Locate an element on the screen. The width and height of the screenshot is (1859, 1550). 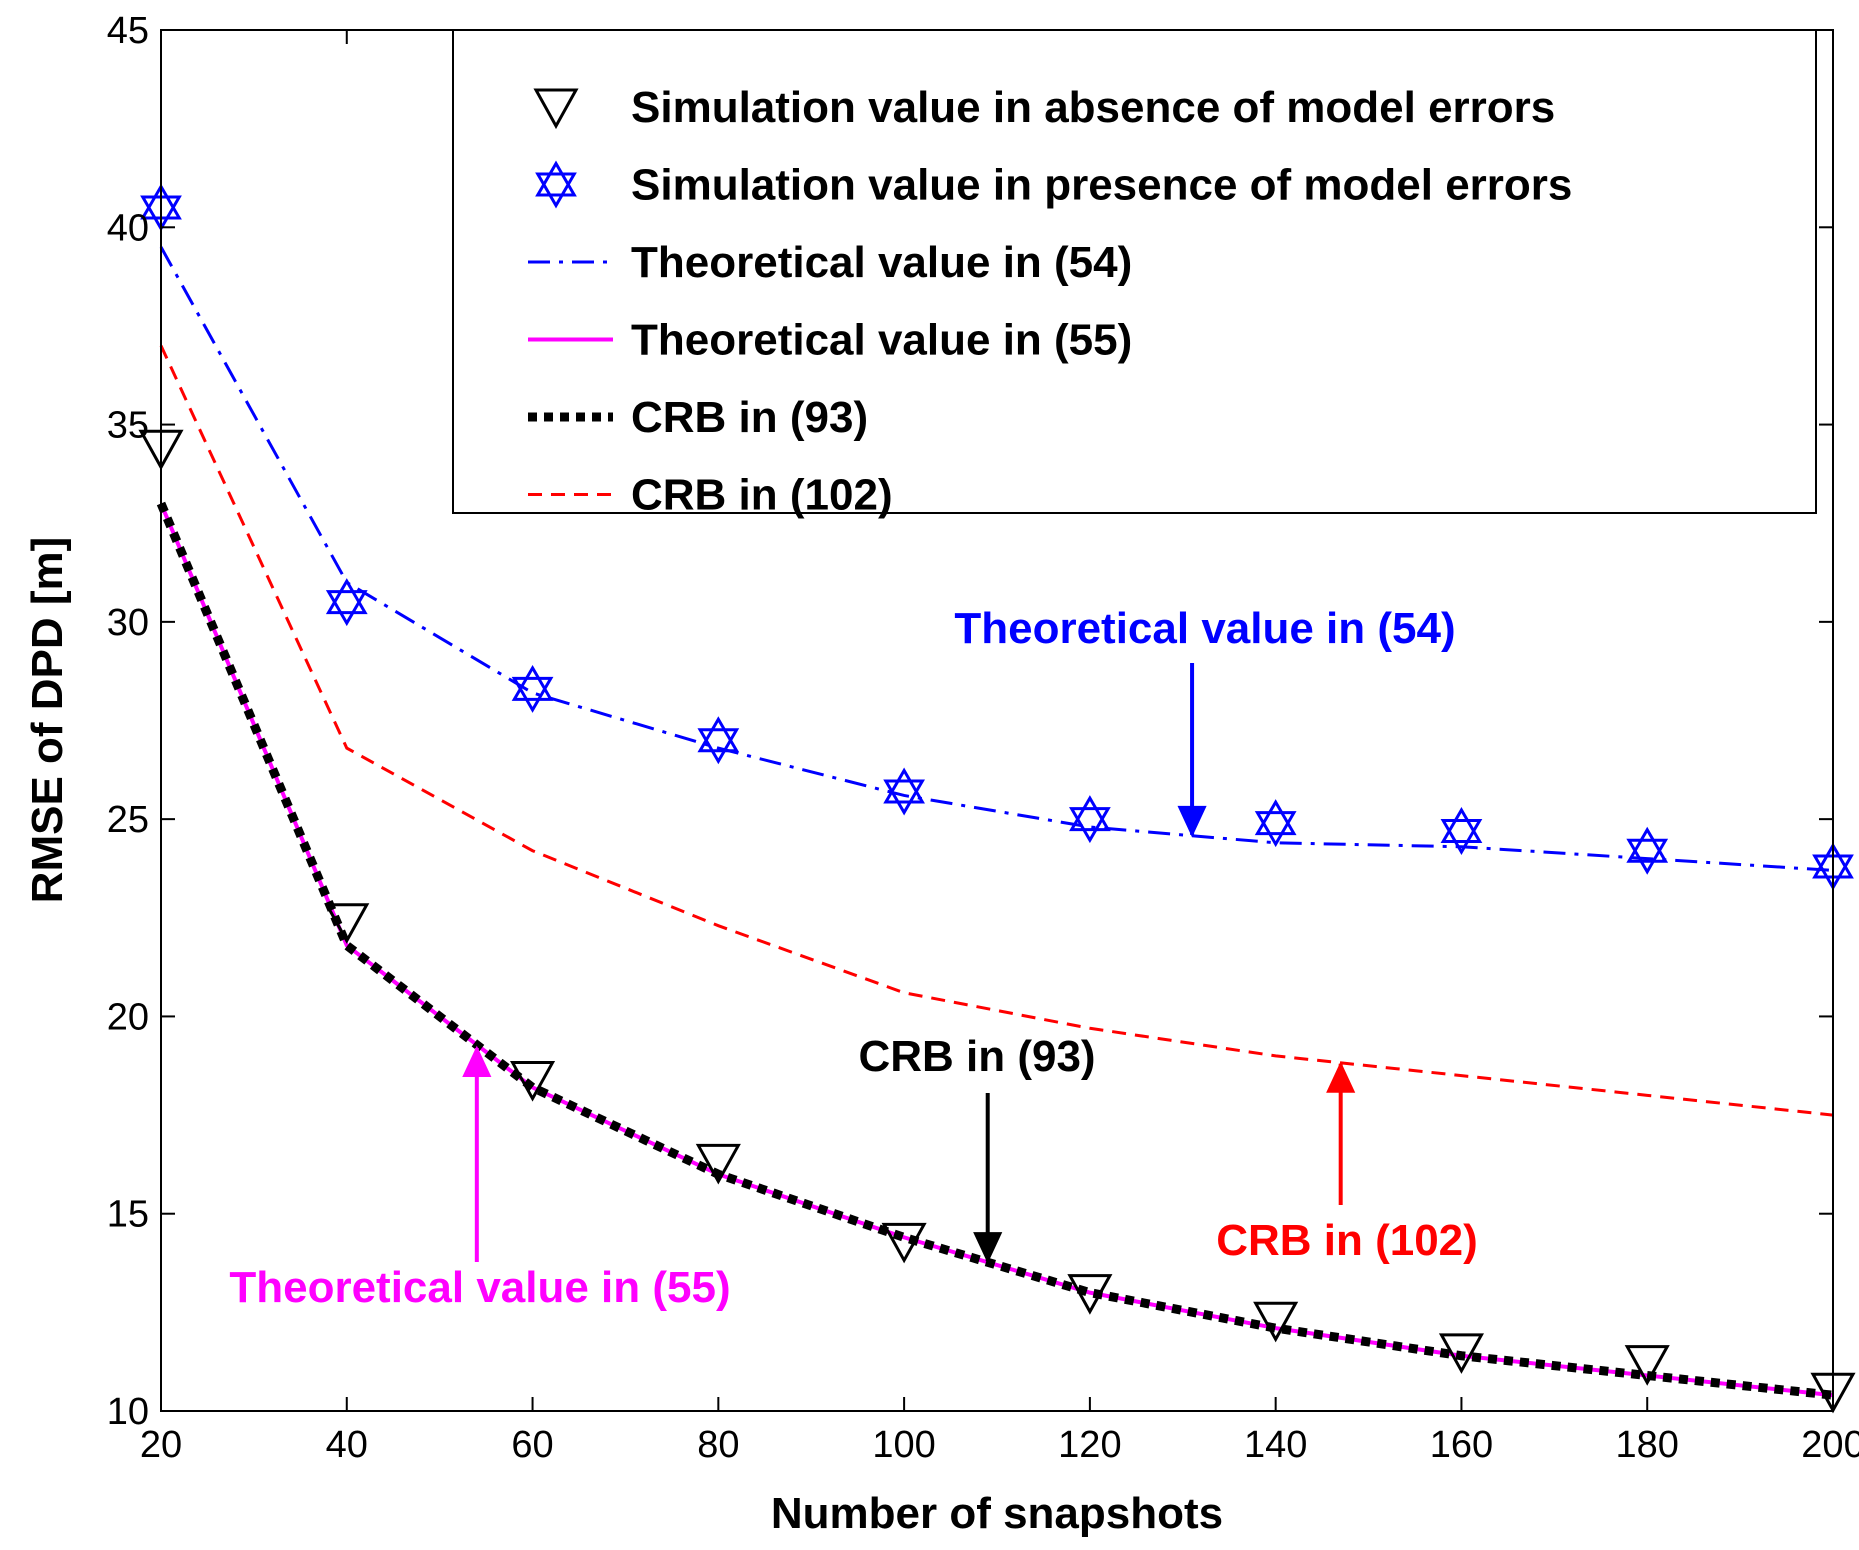
annotation-label: Theoretical value in (55) is located at coordinates (479, 1287).